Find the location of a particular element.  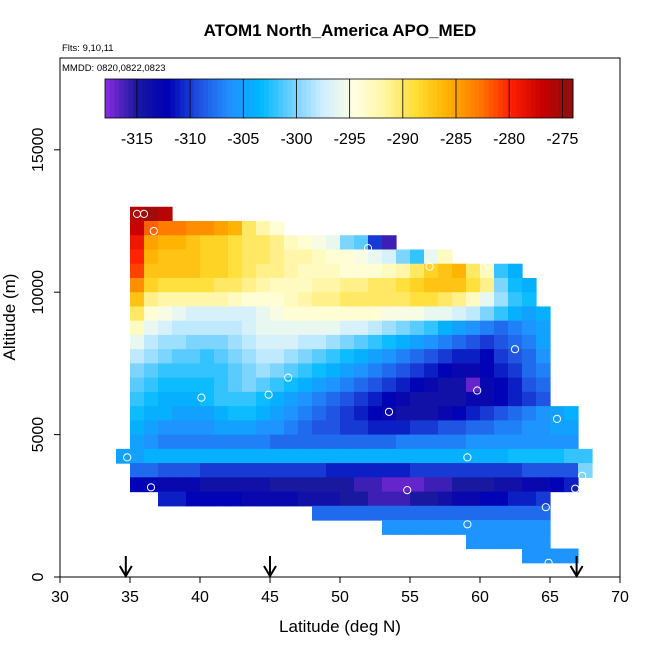

colorbar-tick-label: -310 is located at coordinates (190, 139).